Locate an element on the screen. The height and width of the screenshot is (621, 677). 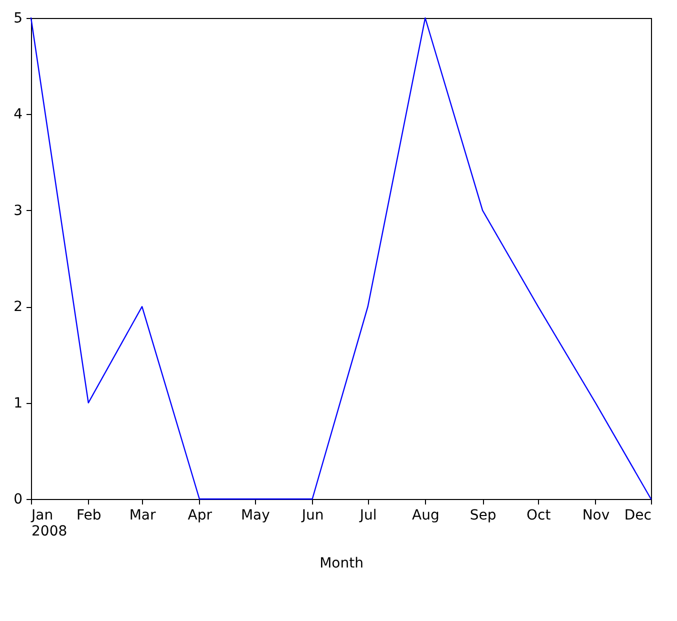
x-tick-label: Oct is located at coordinates (539, 516).